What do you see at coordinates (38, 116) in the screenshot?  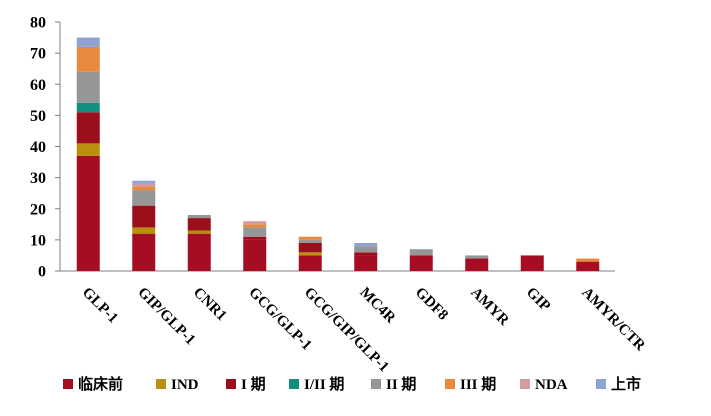 I see `y-tick-label: 50` at bounding box center [38, 116].